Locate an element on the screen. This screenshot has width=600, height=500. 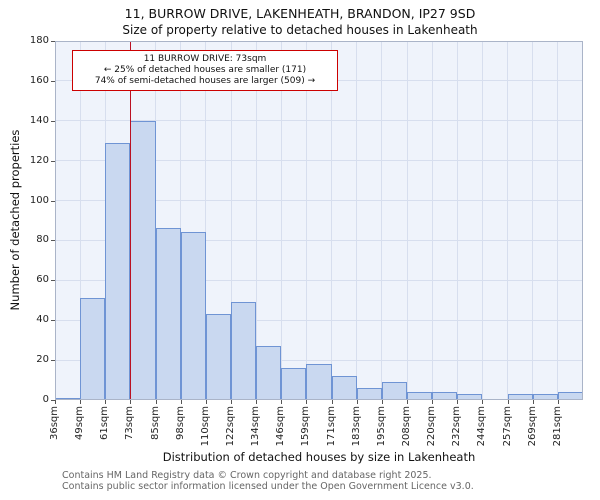
x-tick-label: 36sqm is located at coordinates (54, 423).